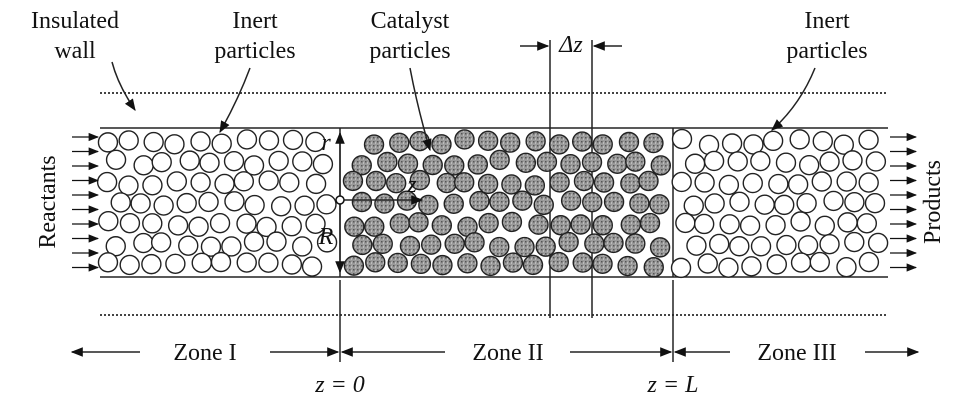 This screenshot has height=400, width=954. What do you see at coordinates (570, 45) in the screenshot?
I see `delta-z-label: Δz` at bounding box center [570, 45].